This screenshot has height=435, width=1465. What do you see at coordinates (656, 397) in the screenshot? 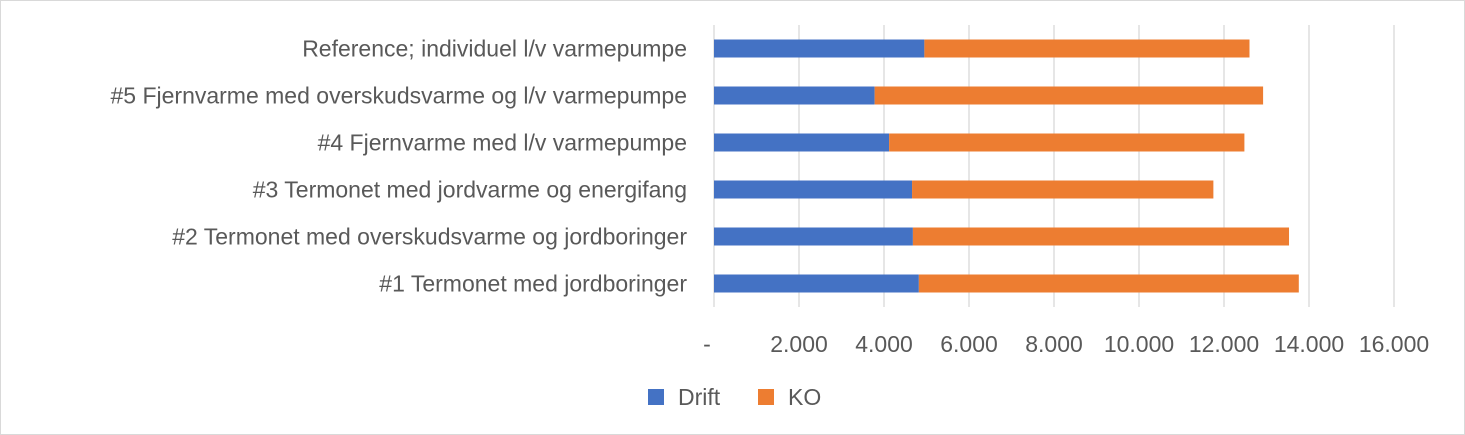
I see `legend-swatch-drift` at bounding box center [656, 397].